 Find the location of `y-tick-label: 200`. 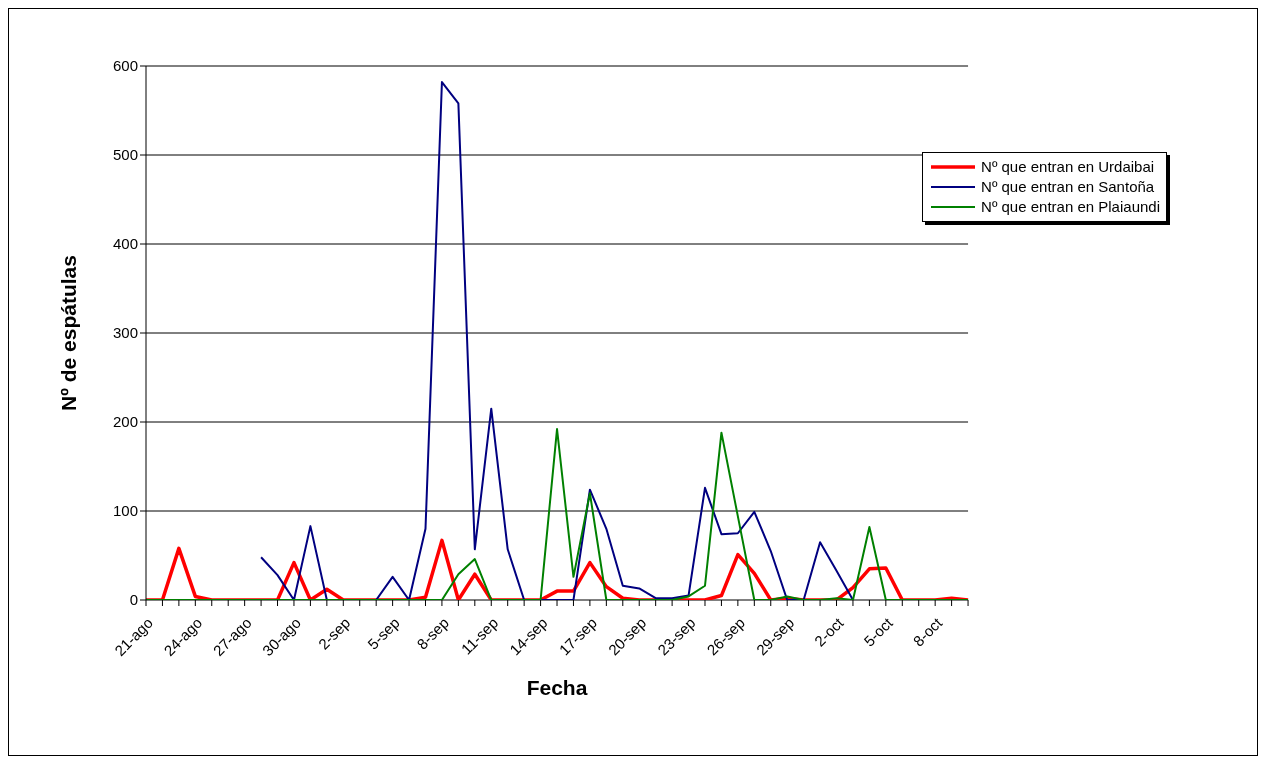

y-tick-label: 200 is located at coordinates (125, 422).